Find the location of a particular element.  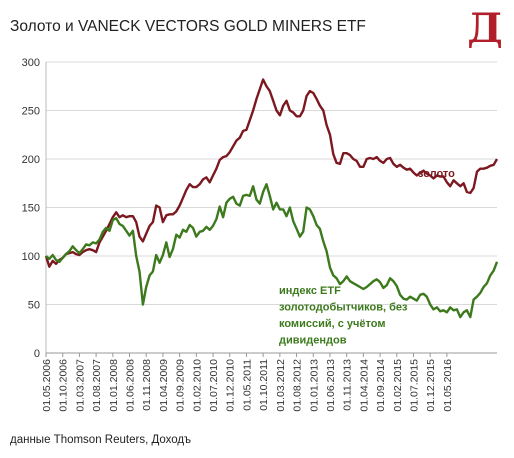

x-tick-label: 01.10.2006 is located at coordinates (64, 385).